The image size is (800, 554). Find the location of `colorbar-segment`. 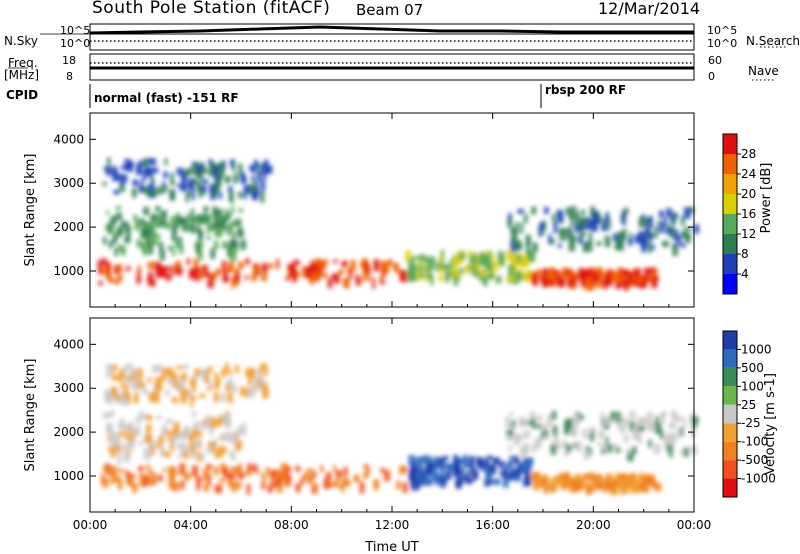

colorbar-segment is located at coordinates (730, 184).